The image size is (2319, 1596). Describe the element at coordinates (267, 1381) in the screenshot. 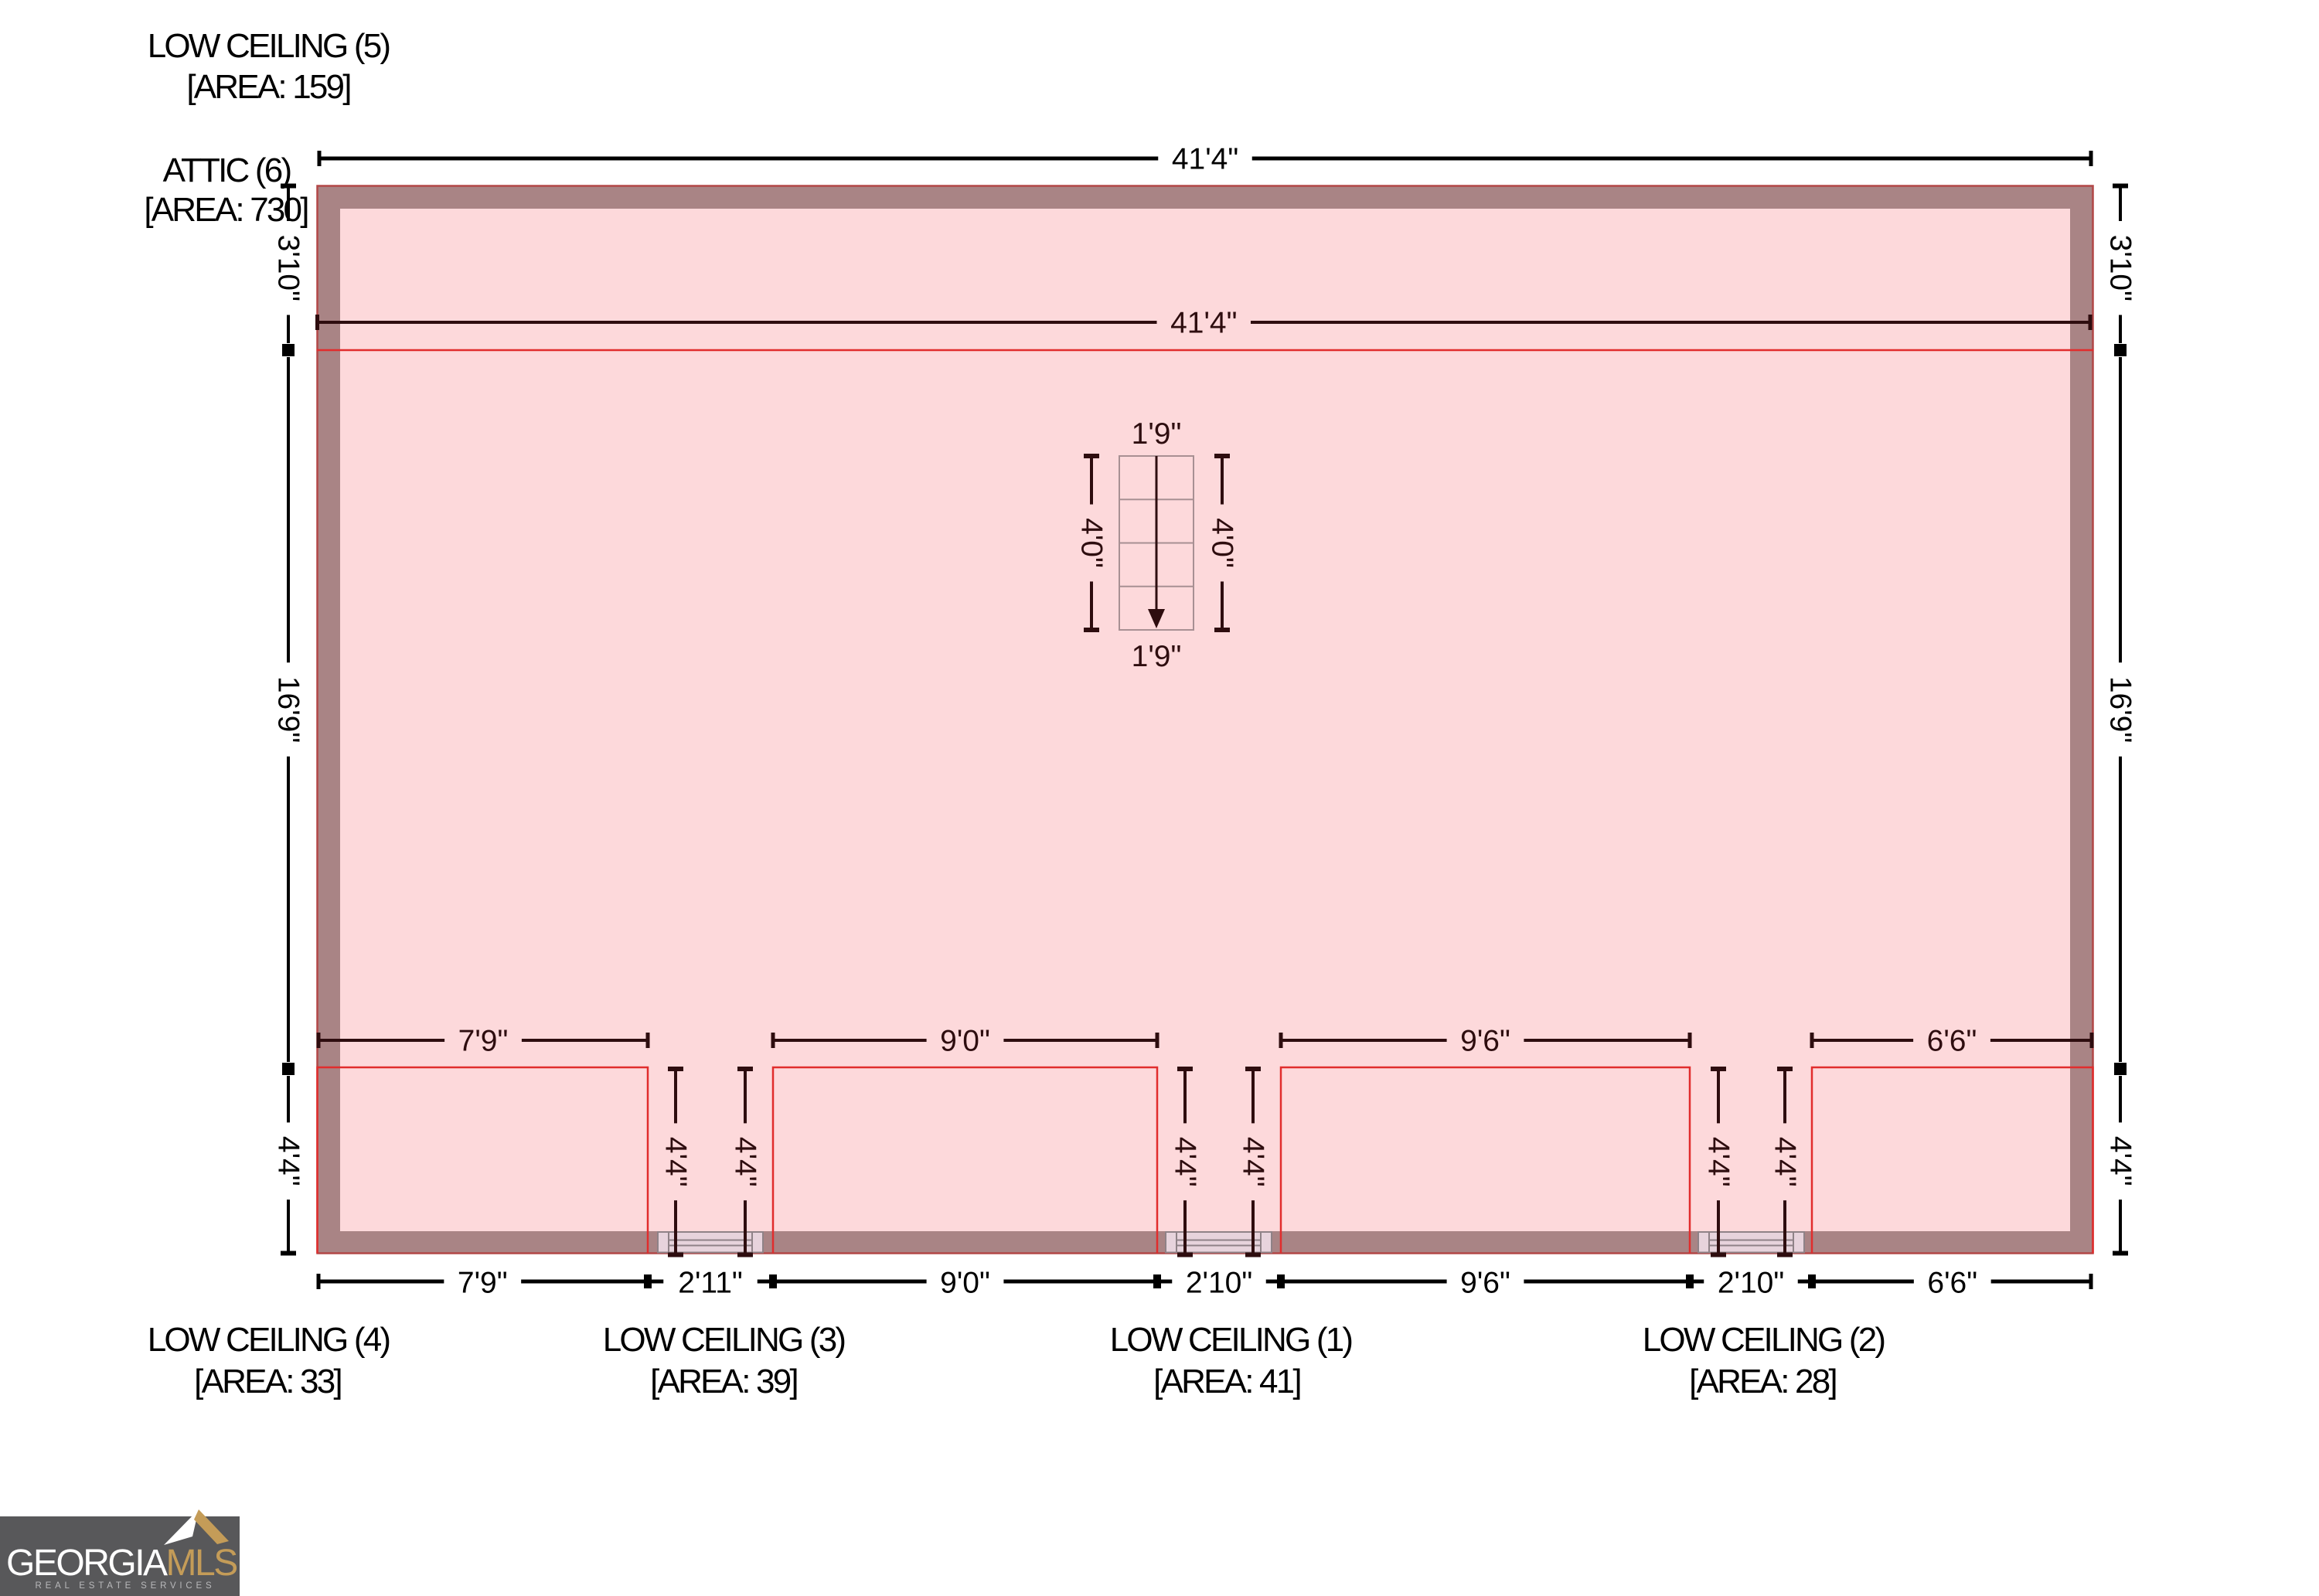

I see `svg-text: [AREA: 33]` at that location.